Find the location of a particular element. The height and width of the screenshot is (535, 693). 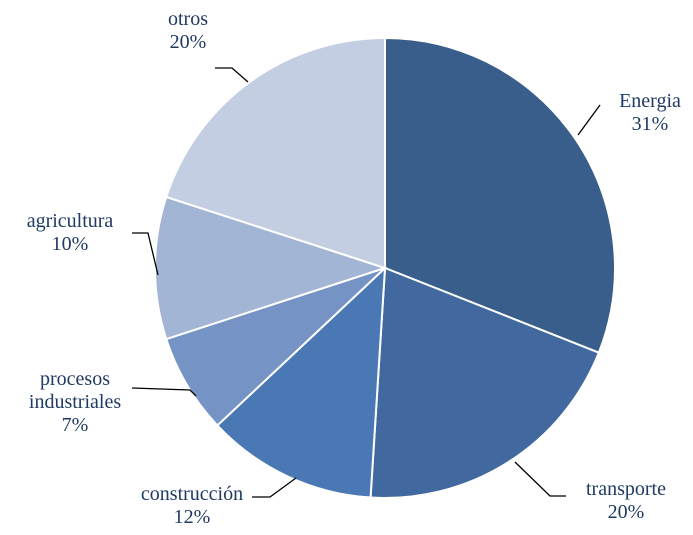

category-name: construcción is located at coordinates (192, 494).